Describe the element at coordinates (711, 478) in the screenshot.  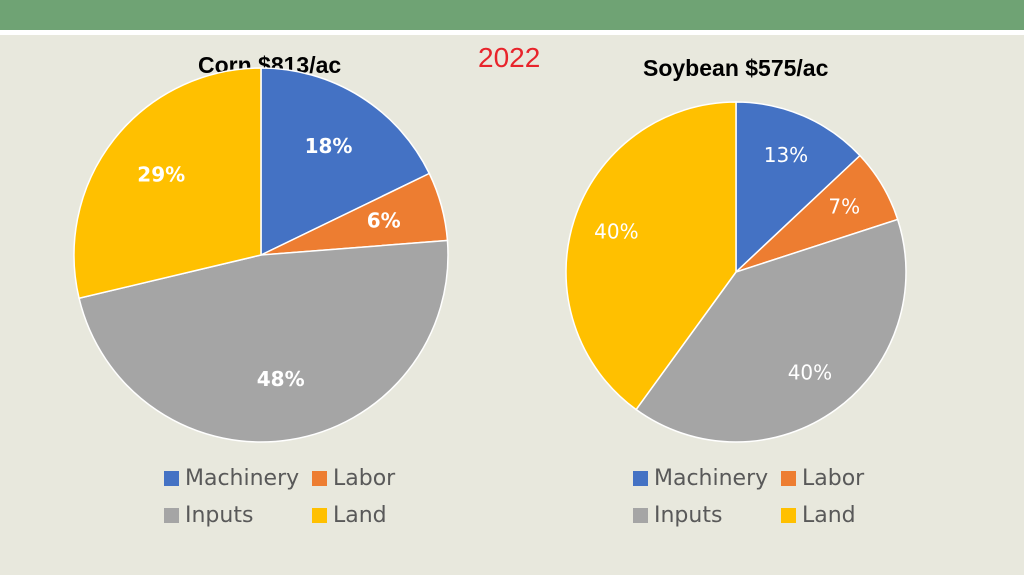
I see `soybean-legend-label-machinery: Machinery` at that location.